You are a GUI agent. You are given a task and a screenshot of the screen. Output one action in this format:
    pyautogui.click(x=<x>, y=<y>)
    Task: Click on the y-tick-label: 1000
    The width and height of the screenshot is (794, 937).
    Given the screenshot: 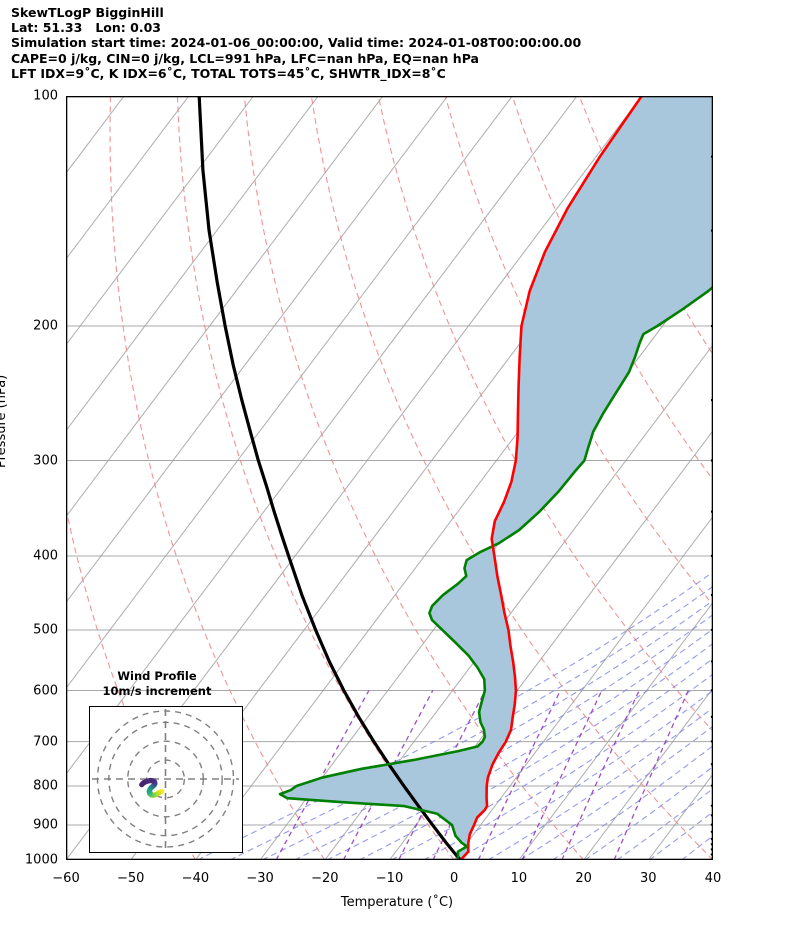 What is the action you would take?
    pyautogui.click(x=41, y=860)
    